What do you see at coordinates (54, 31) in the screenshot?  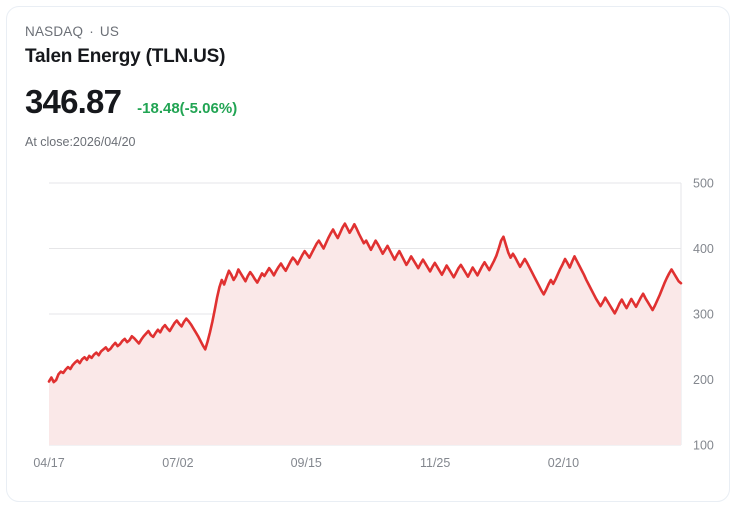 I see `exchange-label: NASDAQ` at bounding box center [54, 31].